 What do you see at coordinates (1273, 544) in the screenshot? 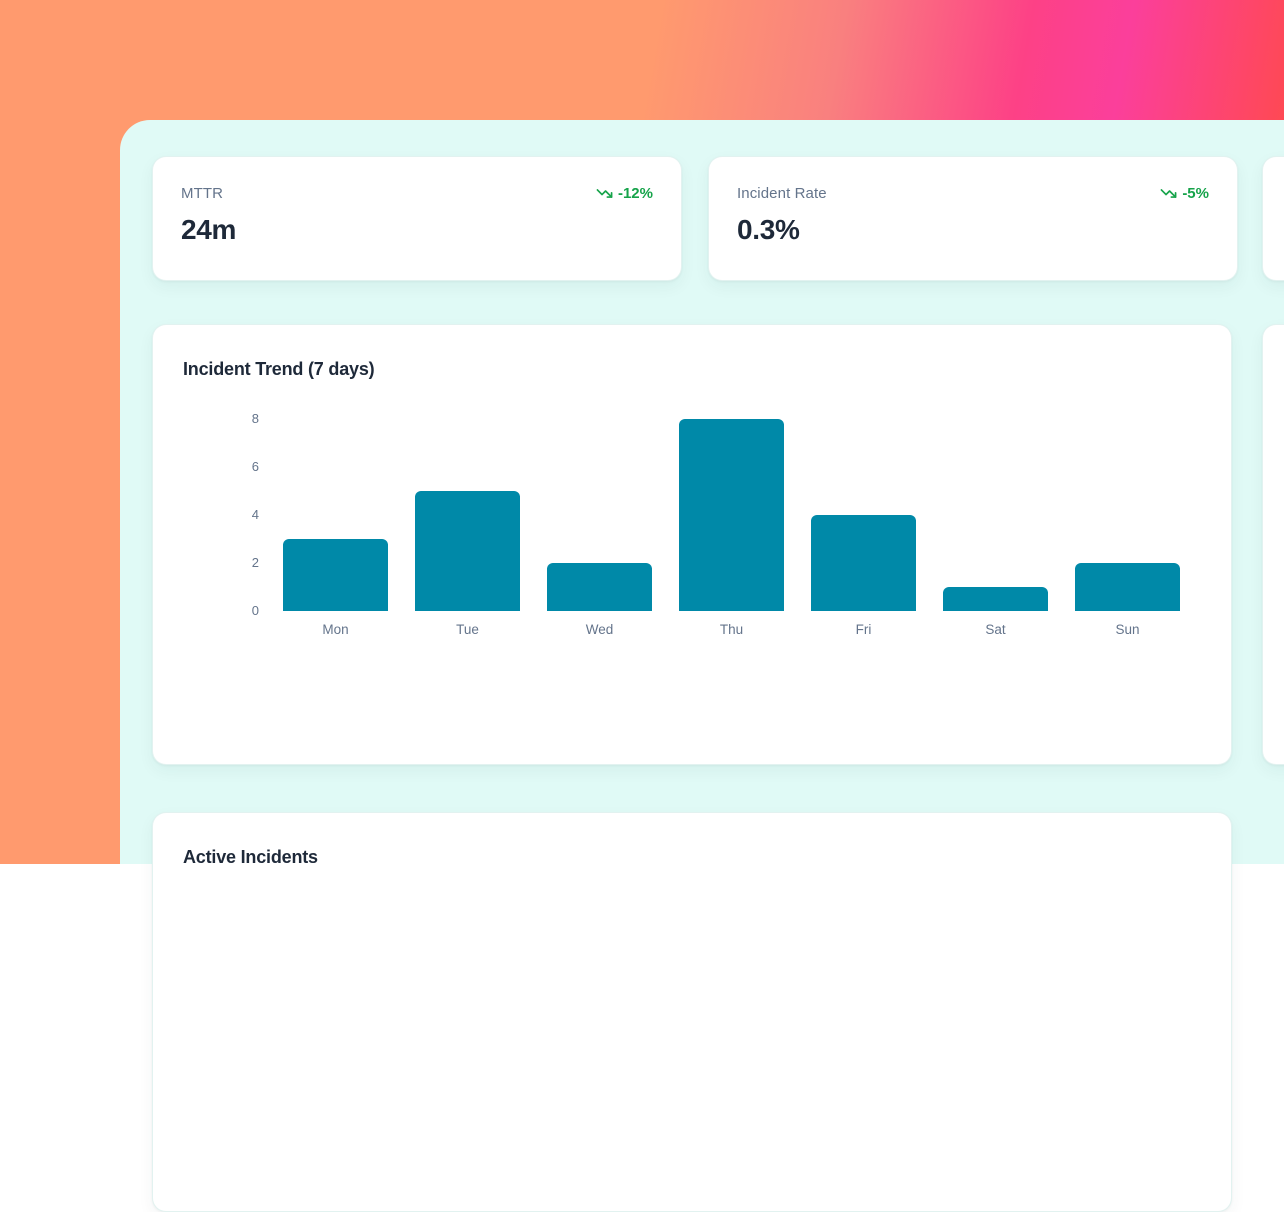
I see `chart-card-partial` at bounding box center [1273, 544].